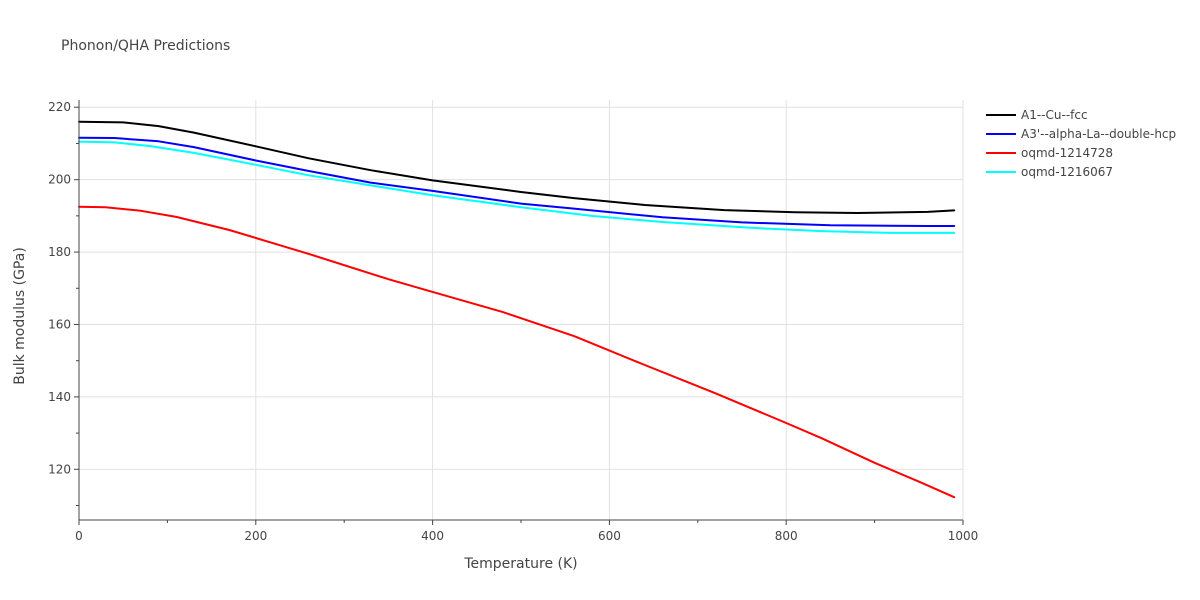 The width and height of the screenshot is (1200, 600). I want to click on legend-item-0: A1--Cu--fcc, so click(1037, 115).